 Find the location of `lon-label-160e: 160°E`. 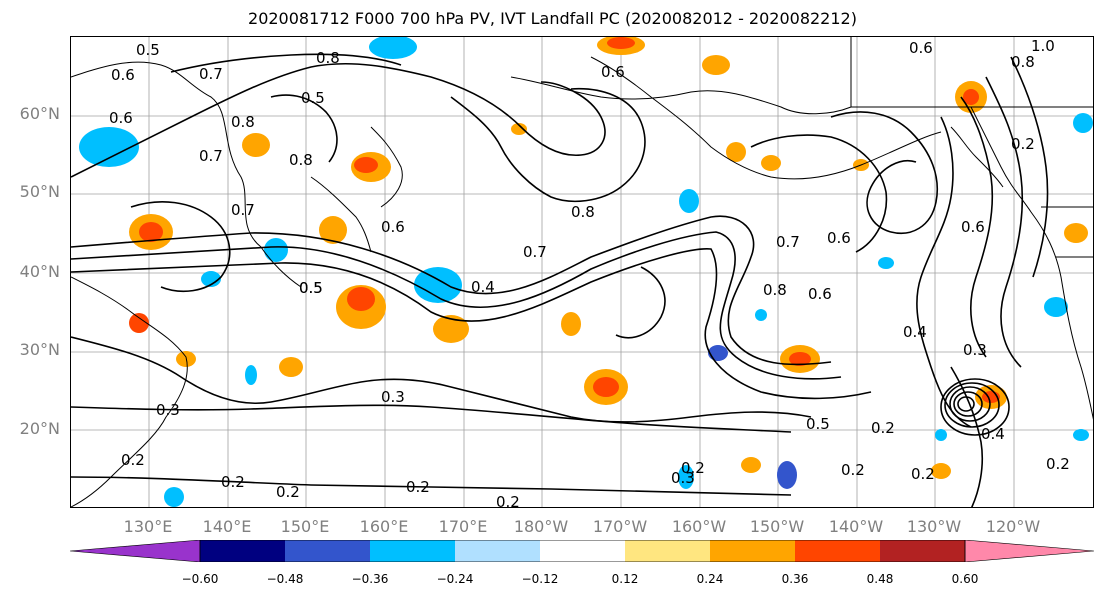

lon-label-160e: 160°E is located at coordinates (384, 526).